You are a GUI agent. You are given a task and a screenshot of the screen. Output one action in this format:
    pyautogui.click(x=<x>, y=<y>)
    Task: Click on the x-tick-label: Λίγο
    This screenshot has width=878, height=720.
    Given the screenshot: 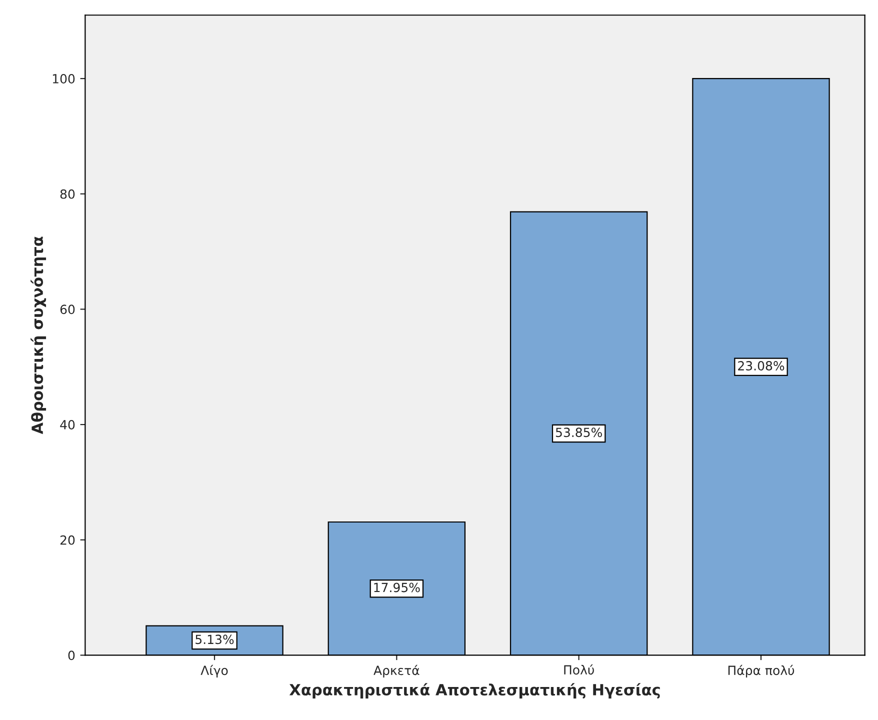 What is the action you would take?
    pyautogui.click(x=214, y=671)
    